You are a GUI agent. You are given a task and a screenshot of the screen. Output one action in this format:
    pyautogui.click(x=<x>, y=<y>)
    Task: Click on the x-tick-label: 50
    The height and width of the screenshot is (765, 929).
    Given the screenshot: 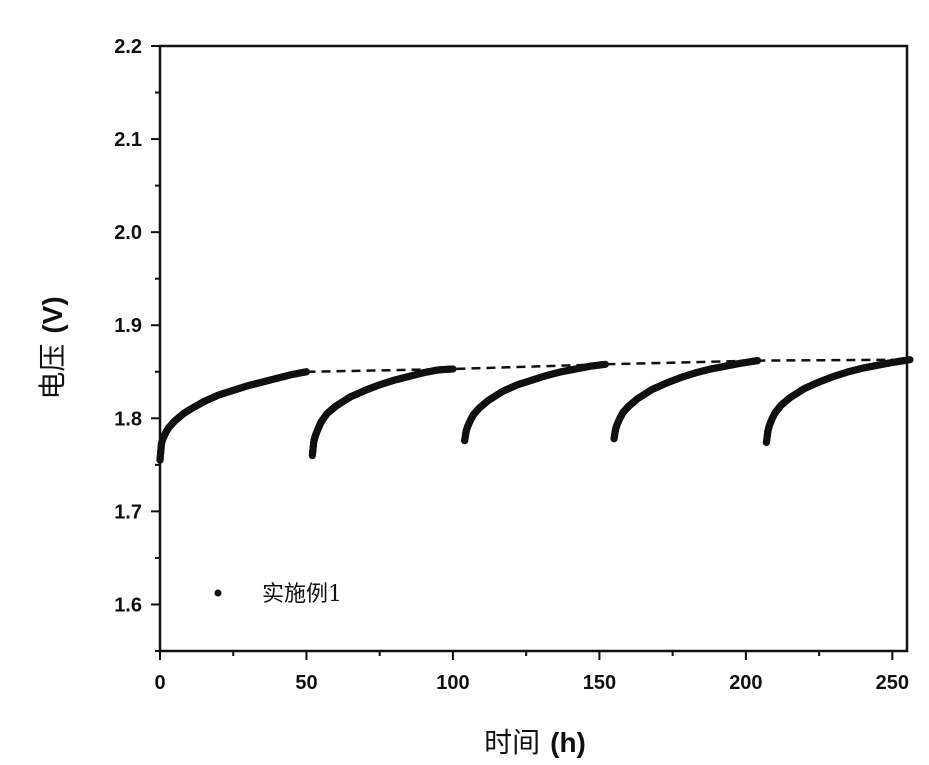 What is the action you would take?
    pyautogui.click(x=306, y=683)
    